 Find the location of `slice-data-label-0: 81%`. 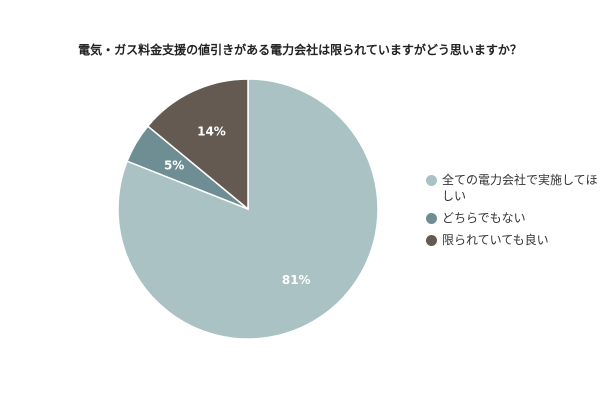

slice-data-label-0: 81% is located at coordinates (296, 280).